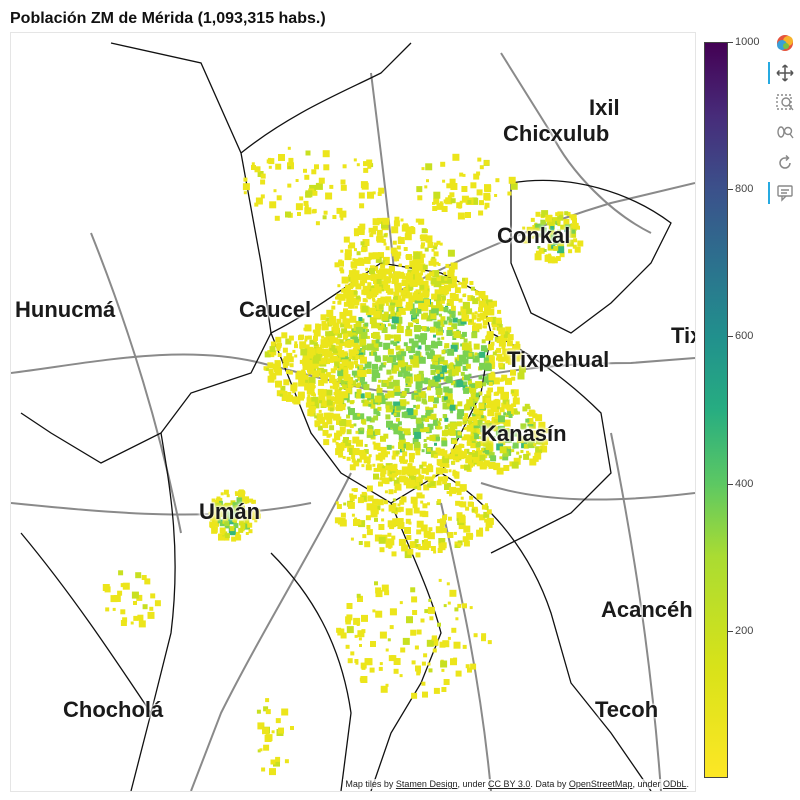 The width and height of the screenshot is (800, 800). What do you see at coordinates (509, 784) in the screenshot?
I see `ccby-link: CC BY 3.0` at bounding box center [509, 784].